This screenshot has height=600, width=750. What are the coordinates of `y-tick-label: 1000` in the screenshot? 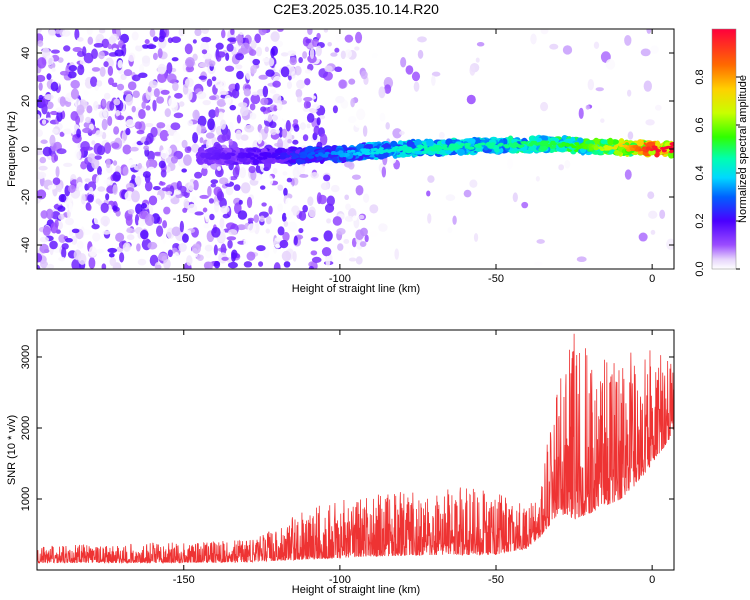 It's located at (26, 499).